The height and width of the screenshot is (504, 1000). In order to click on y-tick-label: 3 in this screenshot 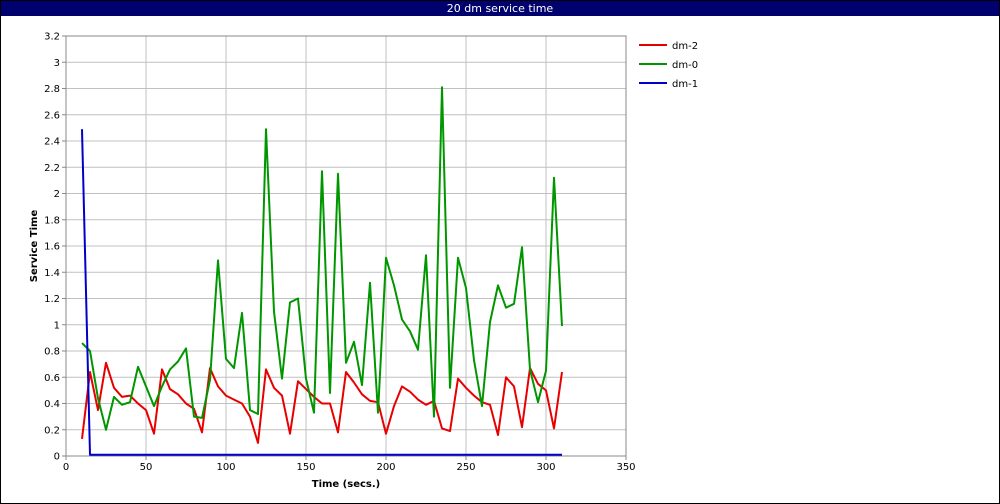, I will do `click(57, 63)`.